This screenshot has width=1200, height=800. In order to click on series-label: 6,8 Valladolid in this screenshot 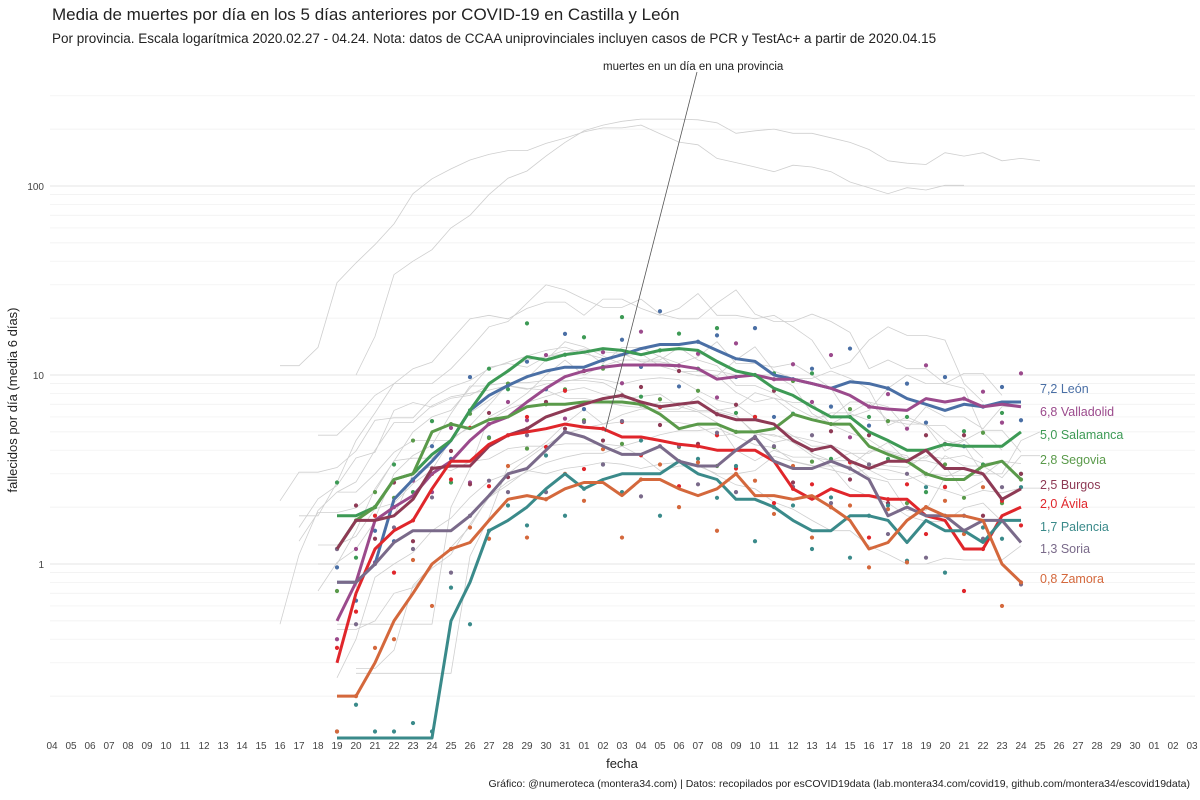, I will do `click(1077, 412)`.